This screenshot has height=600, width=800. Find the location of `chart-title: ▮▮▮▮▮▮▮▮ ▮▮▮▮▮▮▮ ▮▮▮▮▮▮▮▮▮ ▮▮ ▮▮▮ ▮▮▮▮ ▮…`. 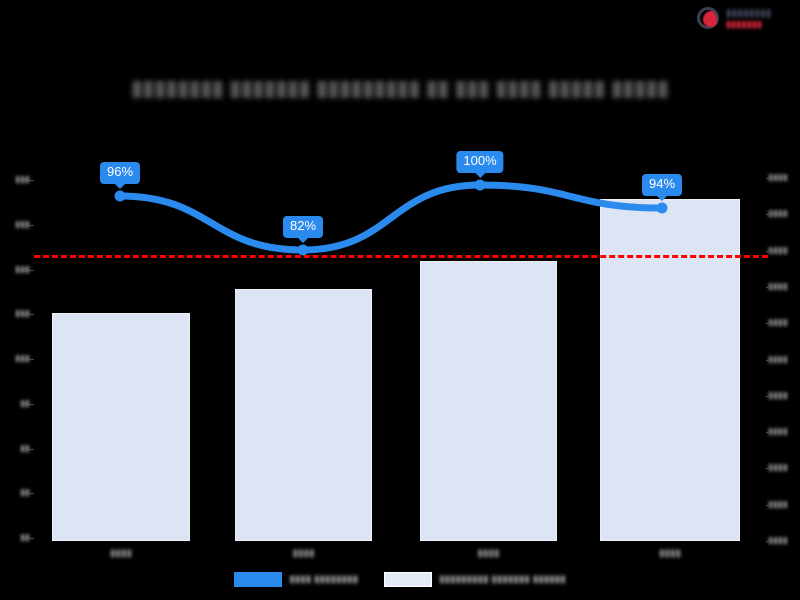

chart-title: ▮▮▮▮▮▮▮▮ ▮▮▮▮▮▮▮ ▮▮▮▮▮▮▮▮▮ ▮▮ ▮▮▮ ▮▮▮▮ ▮… is located at coordinates (400, 88).